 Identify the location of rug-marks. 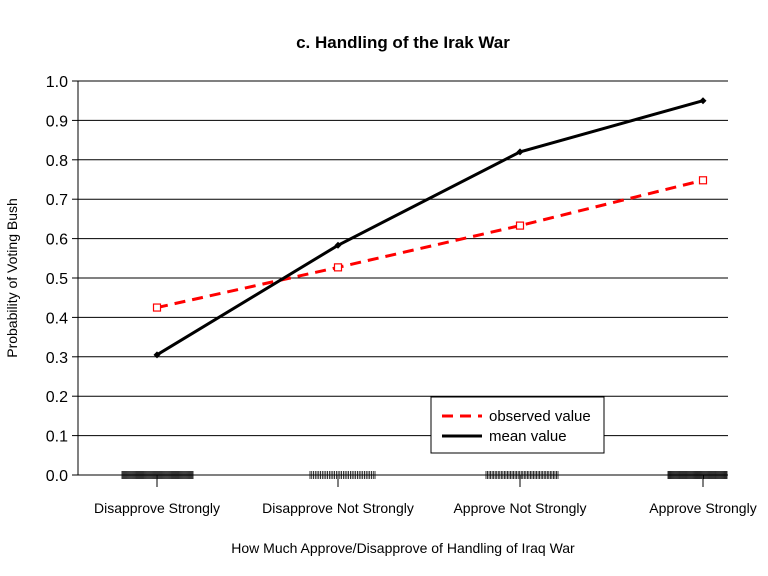
(424, 475).